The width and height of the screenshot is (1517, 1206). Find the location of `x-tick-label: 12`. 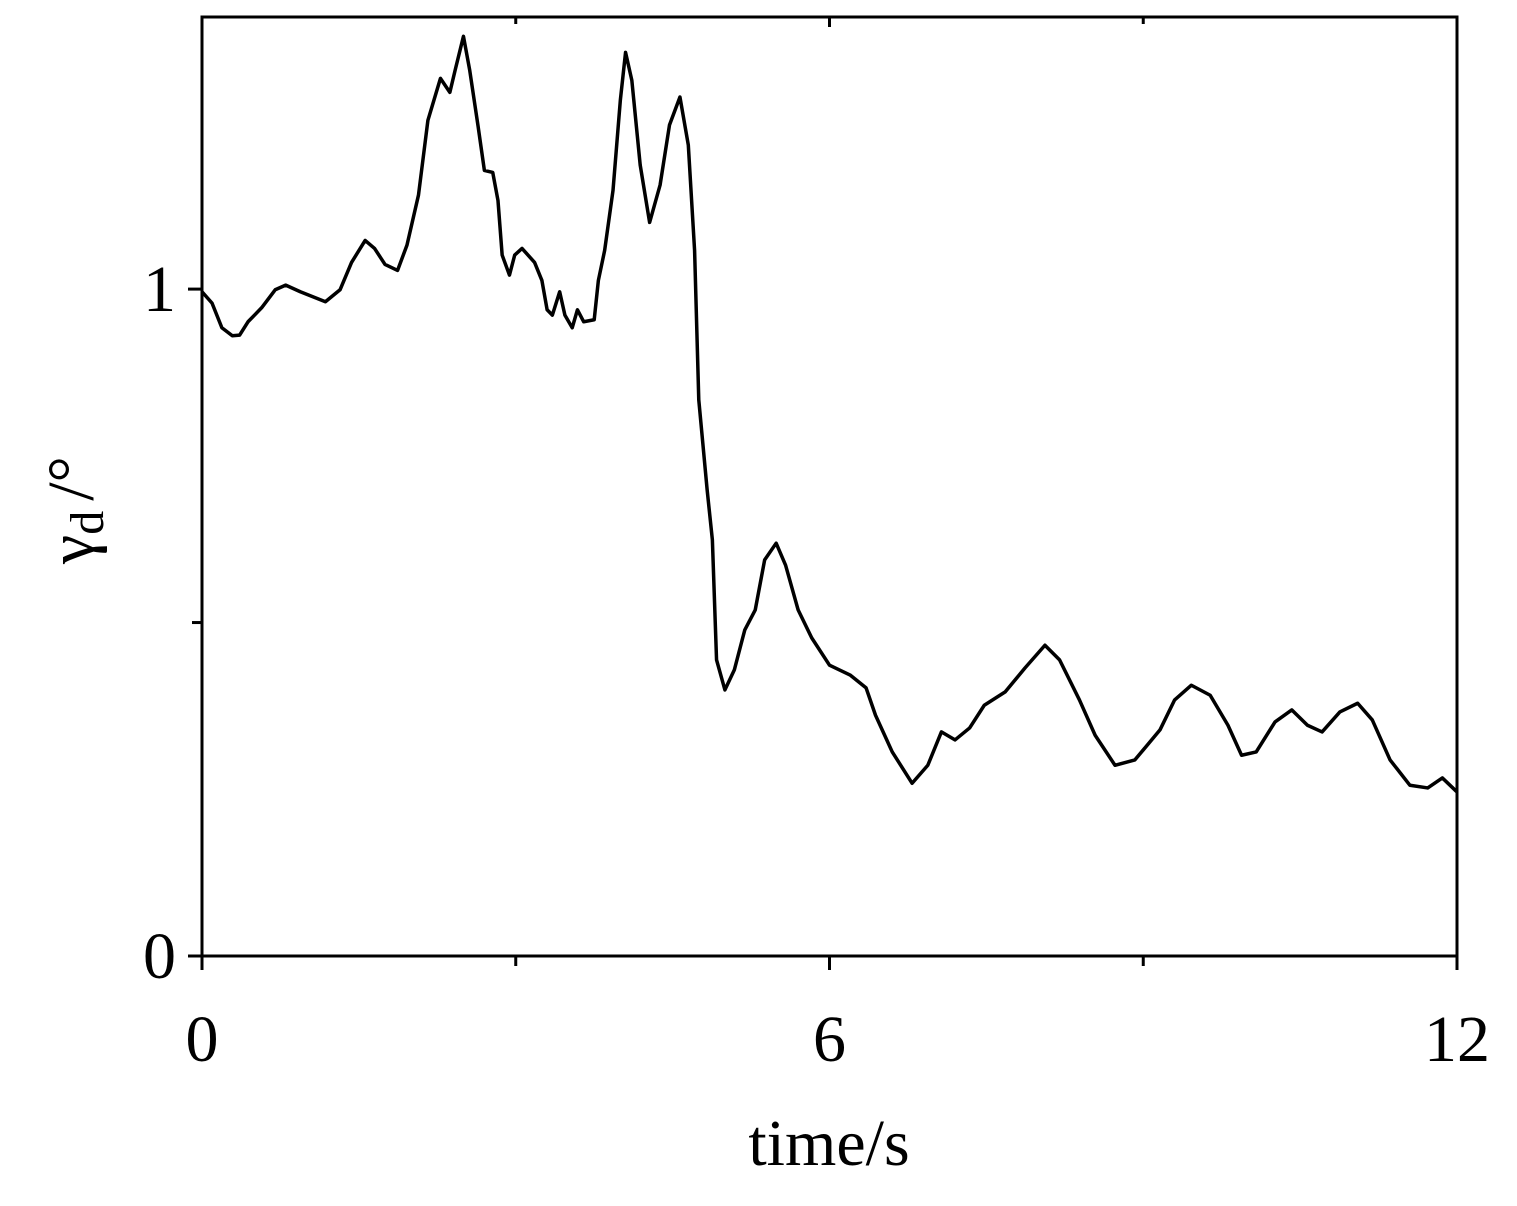

x-tick-label: 12 is located at coordinates (1457, 1039).